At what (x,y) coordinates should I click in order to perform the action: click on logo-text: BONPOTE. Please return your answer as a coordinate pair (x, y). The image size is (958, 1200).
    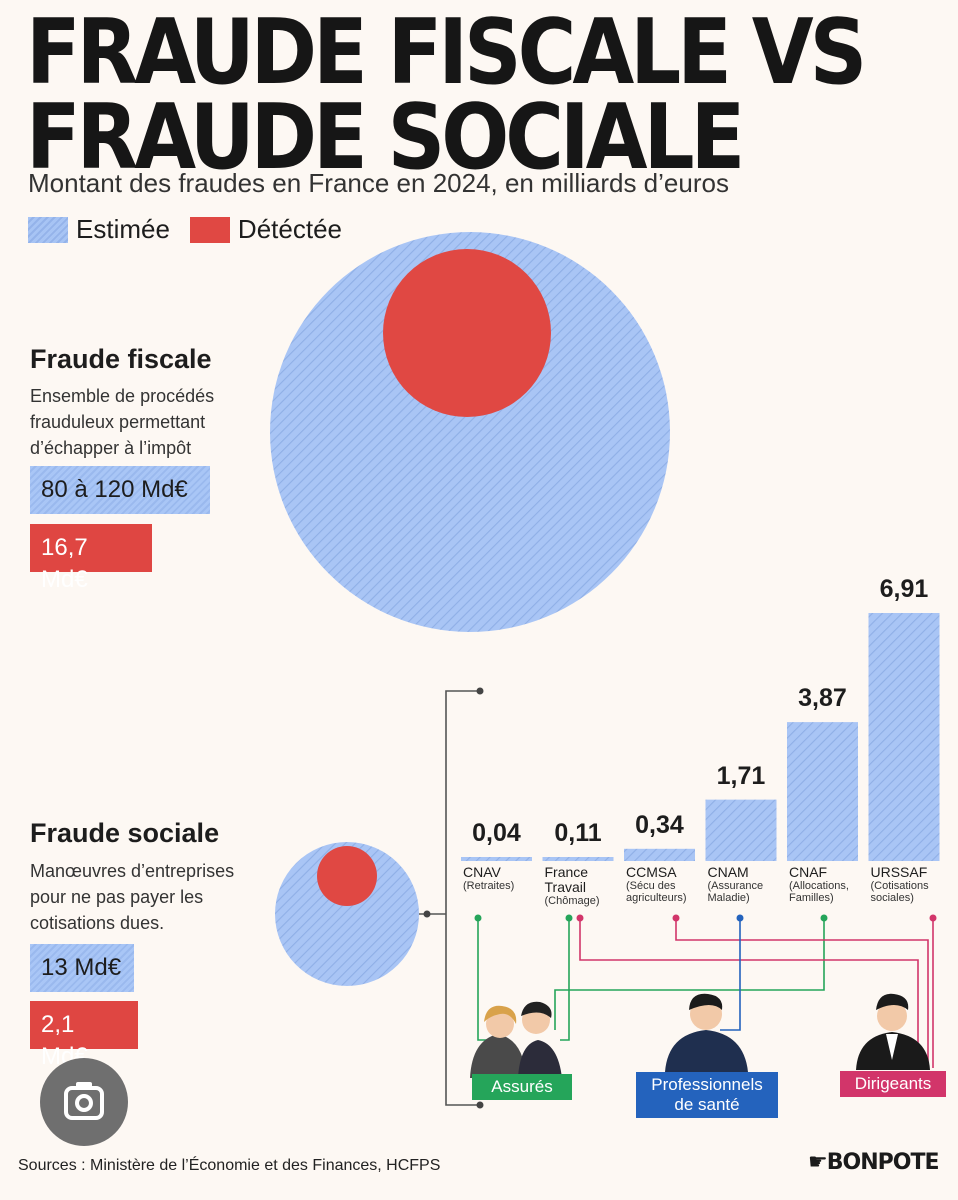
    Looking at the image, I should click on (883, 1162).